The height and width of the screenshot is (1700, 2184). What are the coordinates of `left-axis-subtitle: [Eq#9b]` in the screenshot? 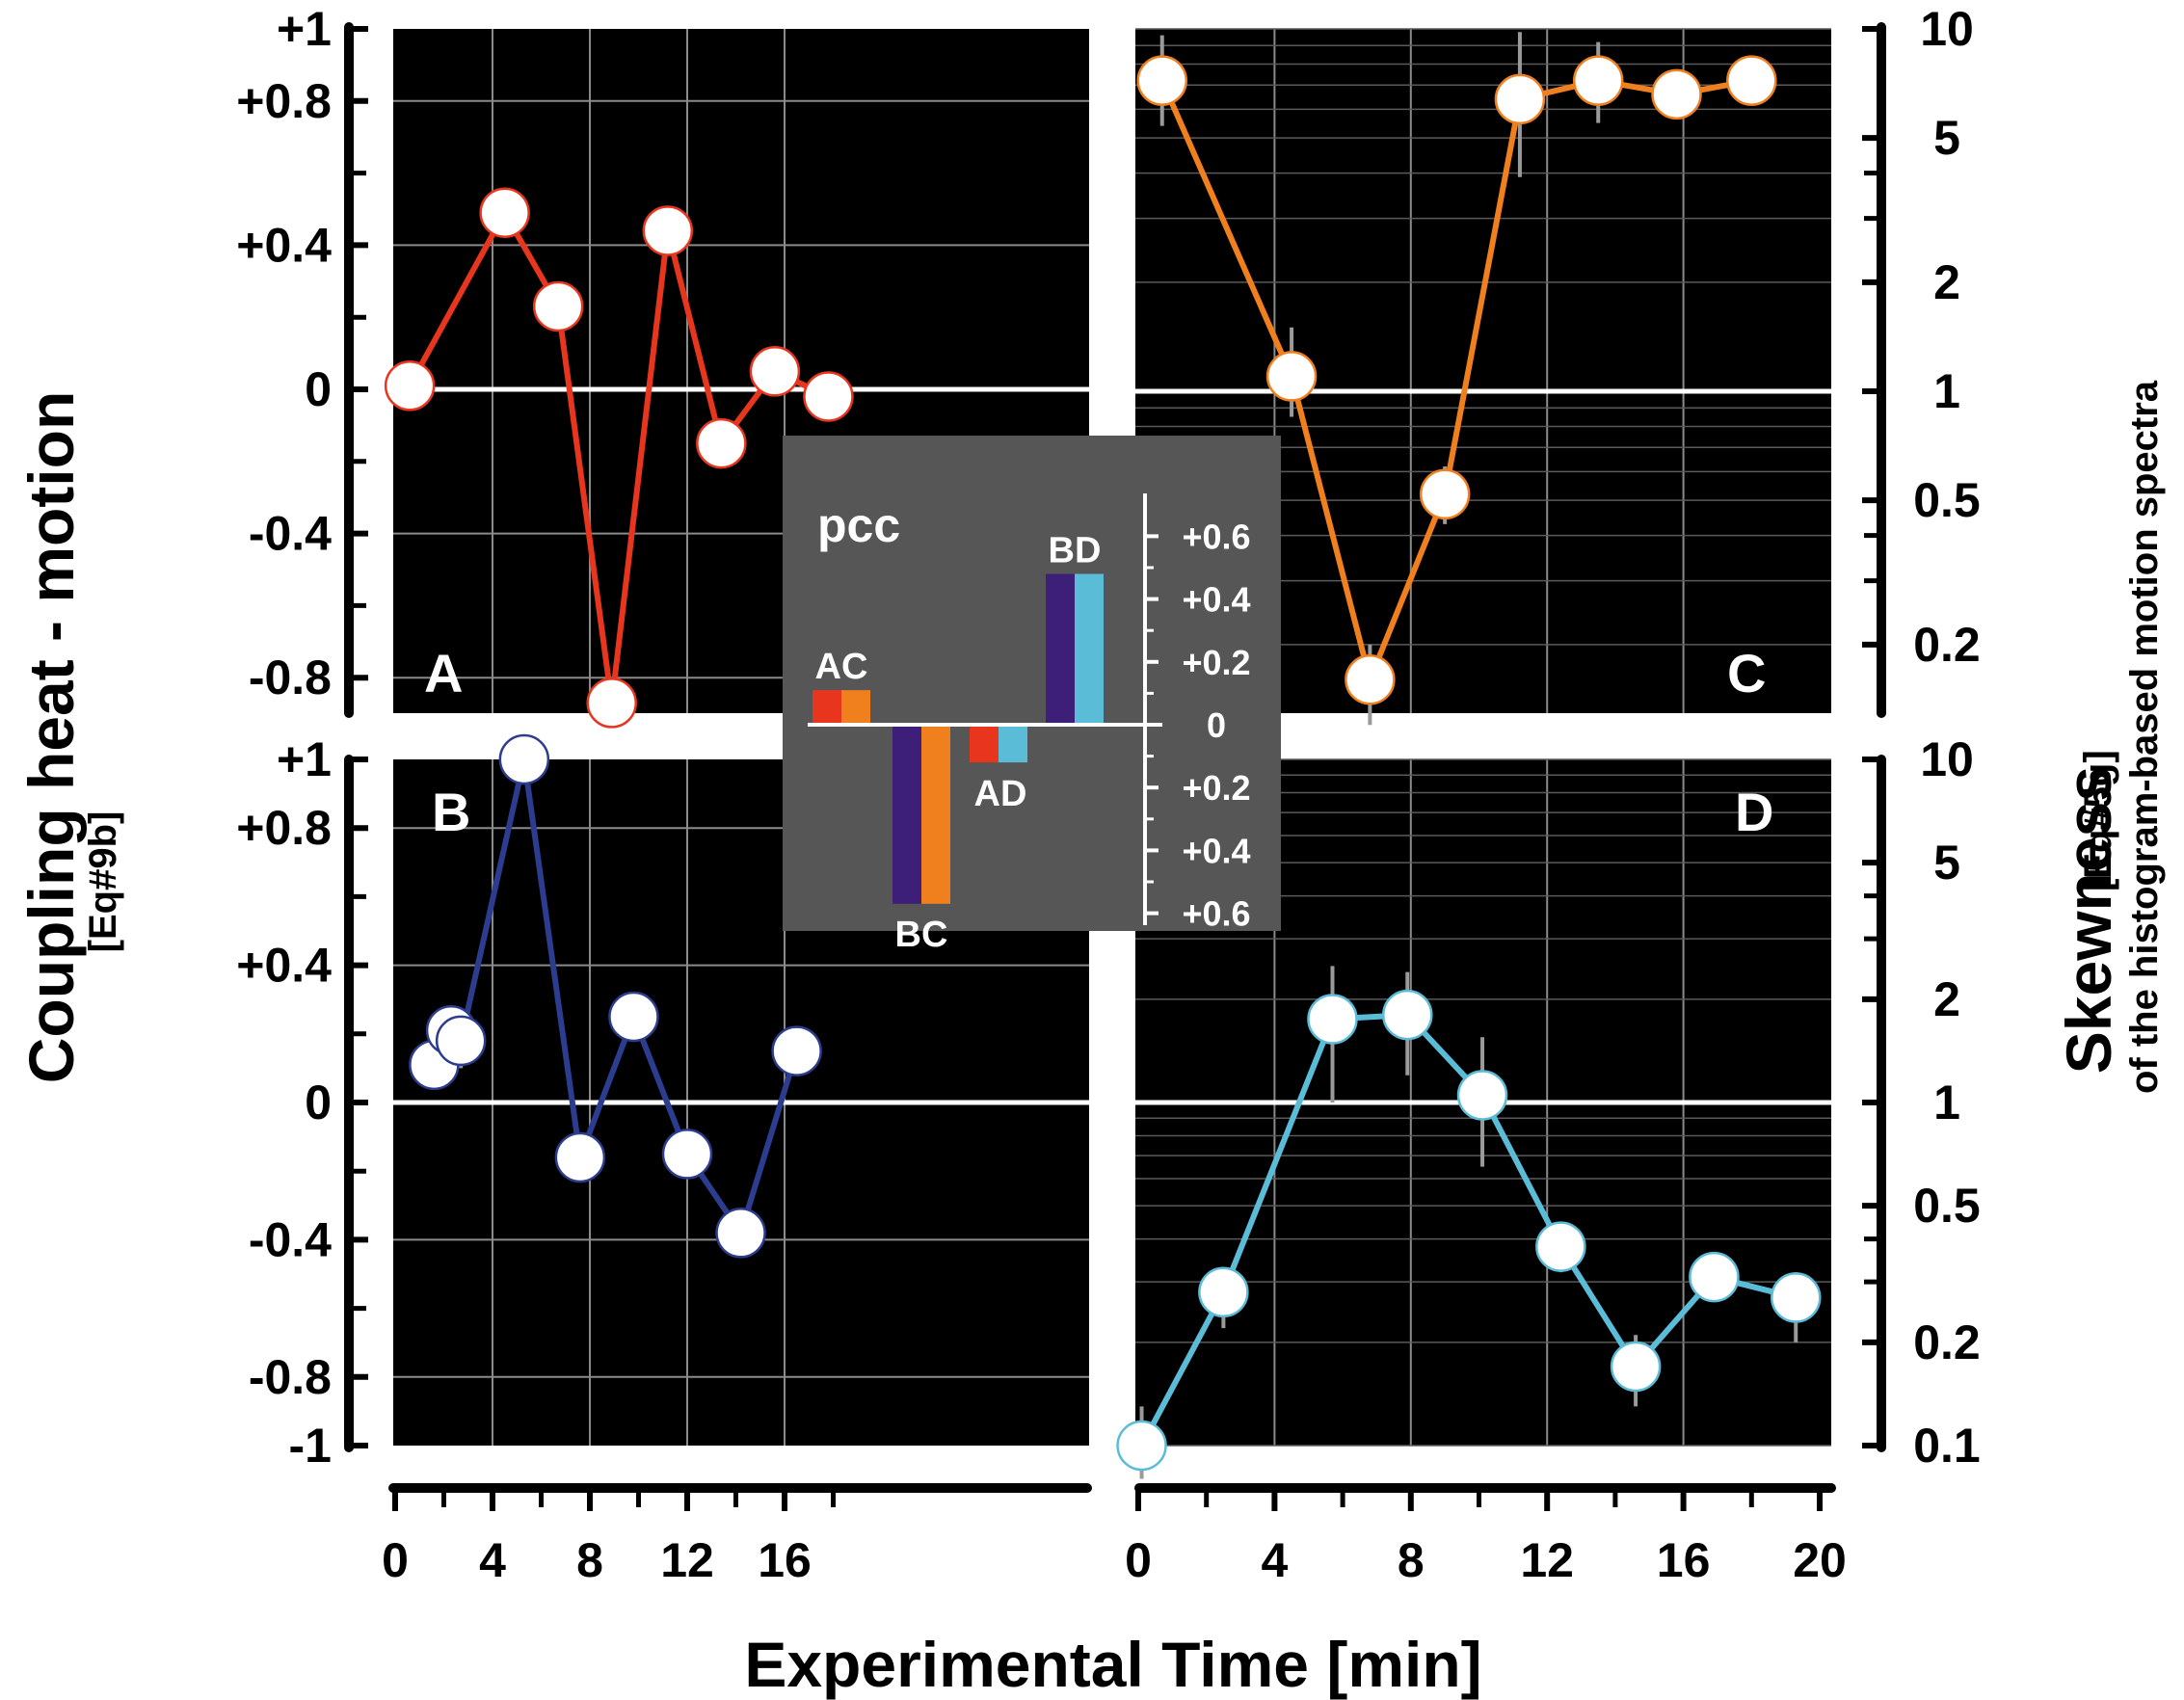 It's located at (103, 882).